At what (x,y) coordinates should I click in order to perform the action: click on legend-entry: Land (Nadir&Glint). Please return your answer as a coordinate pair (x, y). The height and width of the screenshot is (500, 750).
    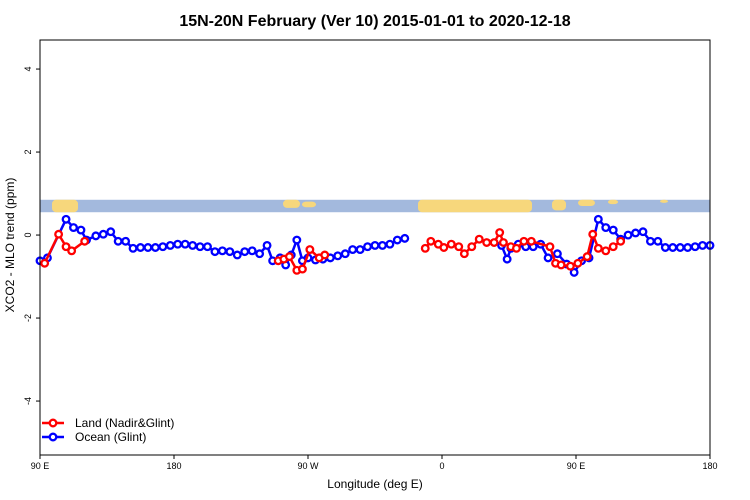
    Looking at the image, I should click on (108, 423).